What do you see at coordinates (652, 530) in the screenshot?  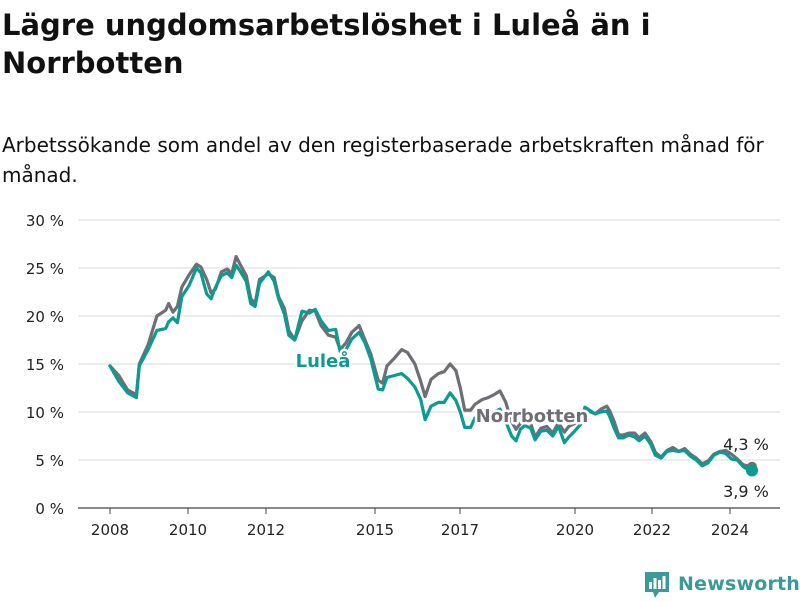 I see `x-tick-label: 2022` at bounding box center [652, 530].